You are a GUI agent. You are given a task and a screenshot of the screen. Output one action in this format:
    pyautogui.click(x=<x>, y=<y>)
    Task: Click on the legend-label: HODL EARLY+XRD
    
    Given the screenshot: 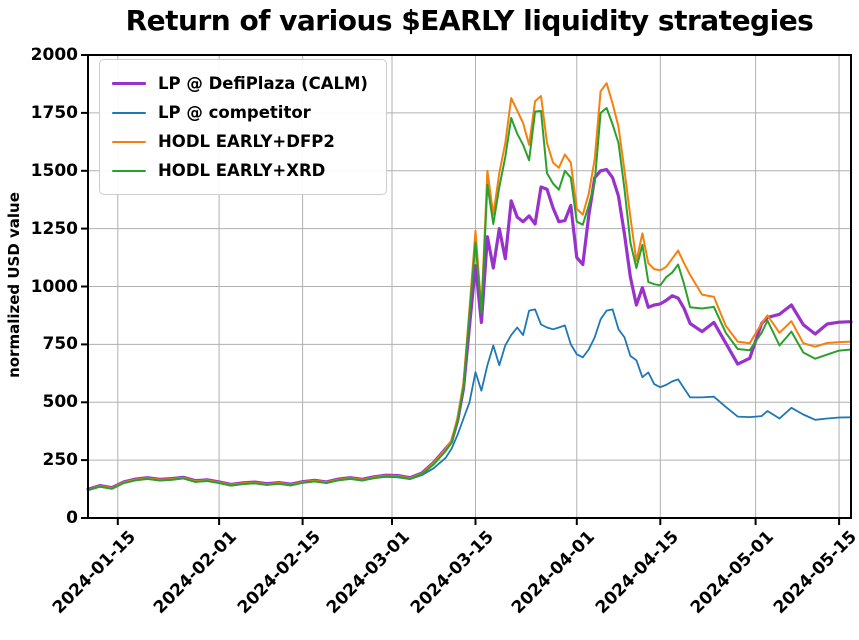 What is the action you would take?
    pyautogui.click(x=242, y=170)
    